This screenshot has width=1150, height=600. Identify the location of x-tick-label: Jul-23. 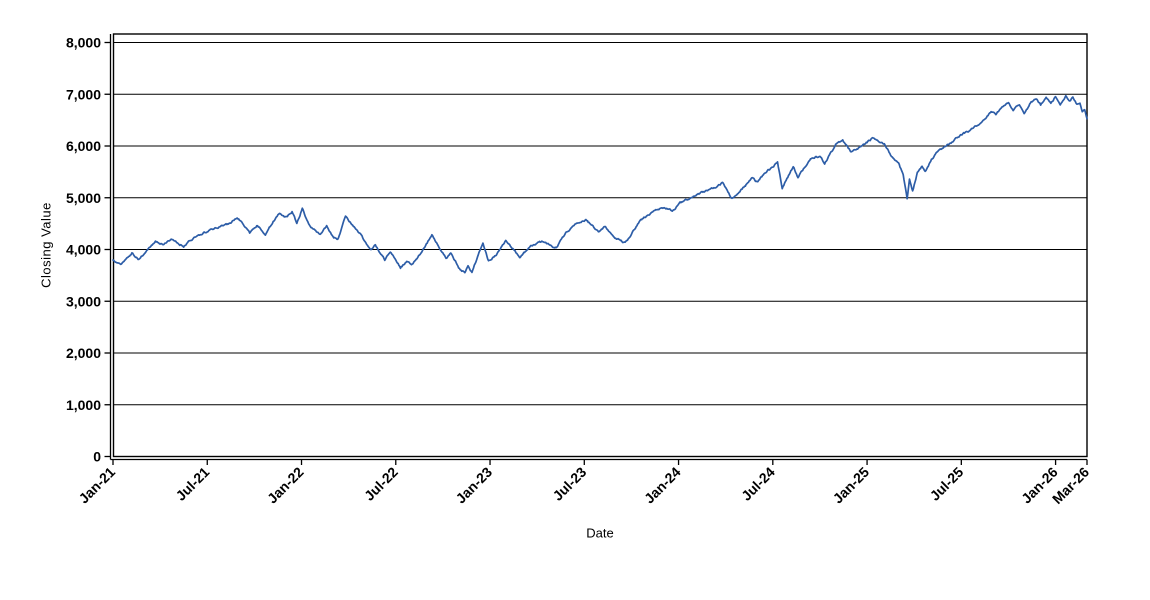
(569, 484).